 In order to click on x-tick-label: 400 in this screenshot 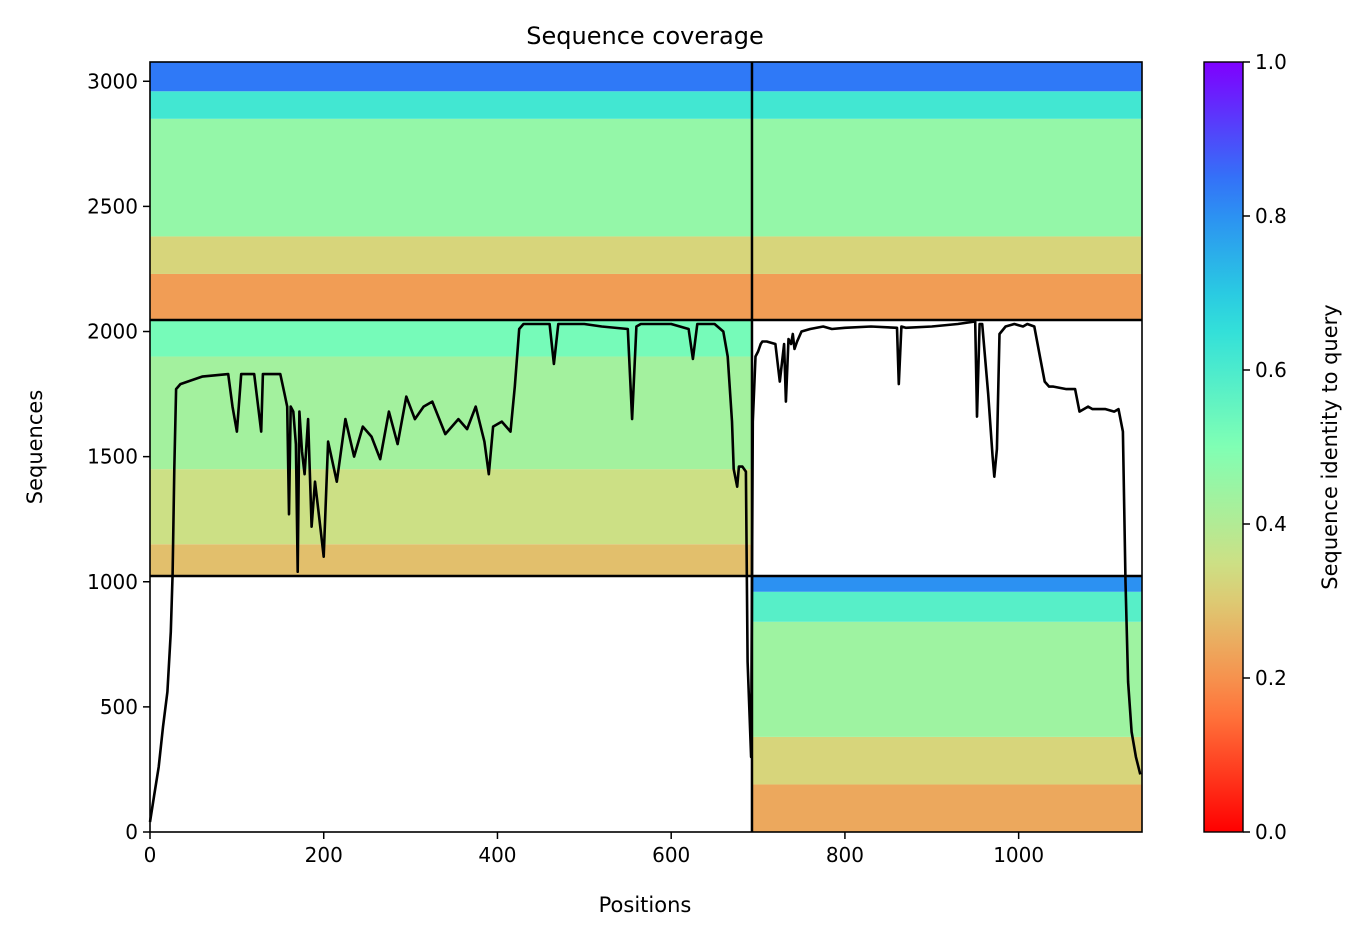, I will do `click(497, 855)`.